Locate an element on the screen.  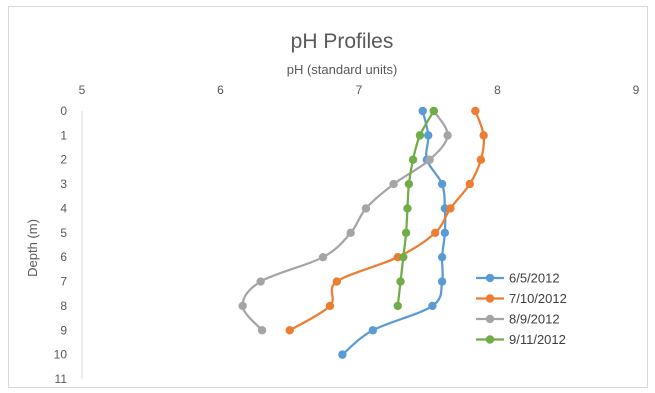
y-tick-label: 4 is located at coordinates (63, 208).